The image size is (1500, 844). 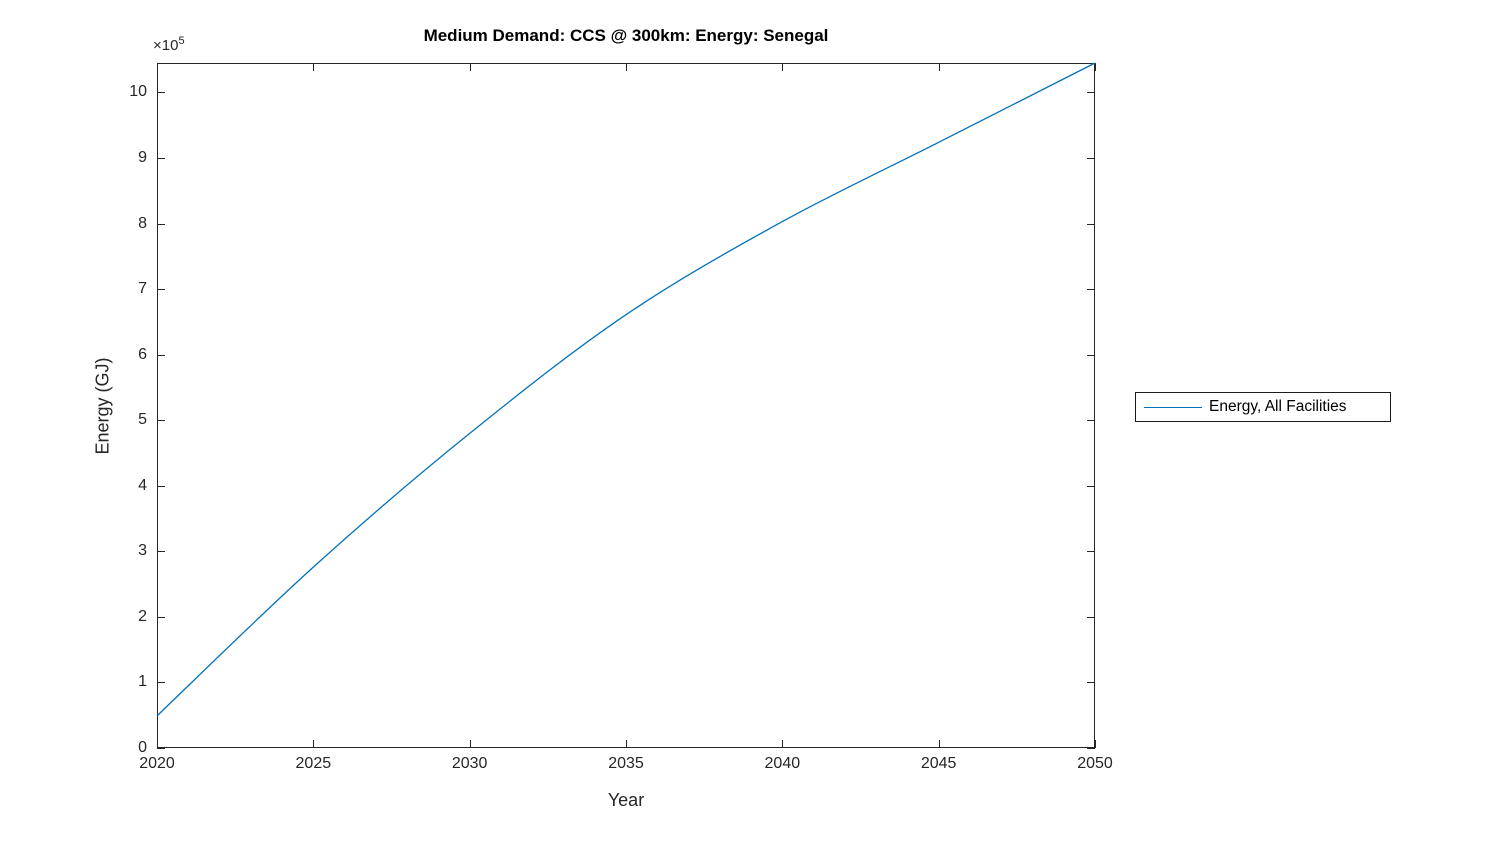 What do you see at coordinates (1173, 407) in the screenshot?
I see `legend-line-sample-icon` at bounding box center [1173, 407].